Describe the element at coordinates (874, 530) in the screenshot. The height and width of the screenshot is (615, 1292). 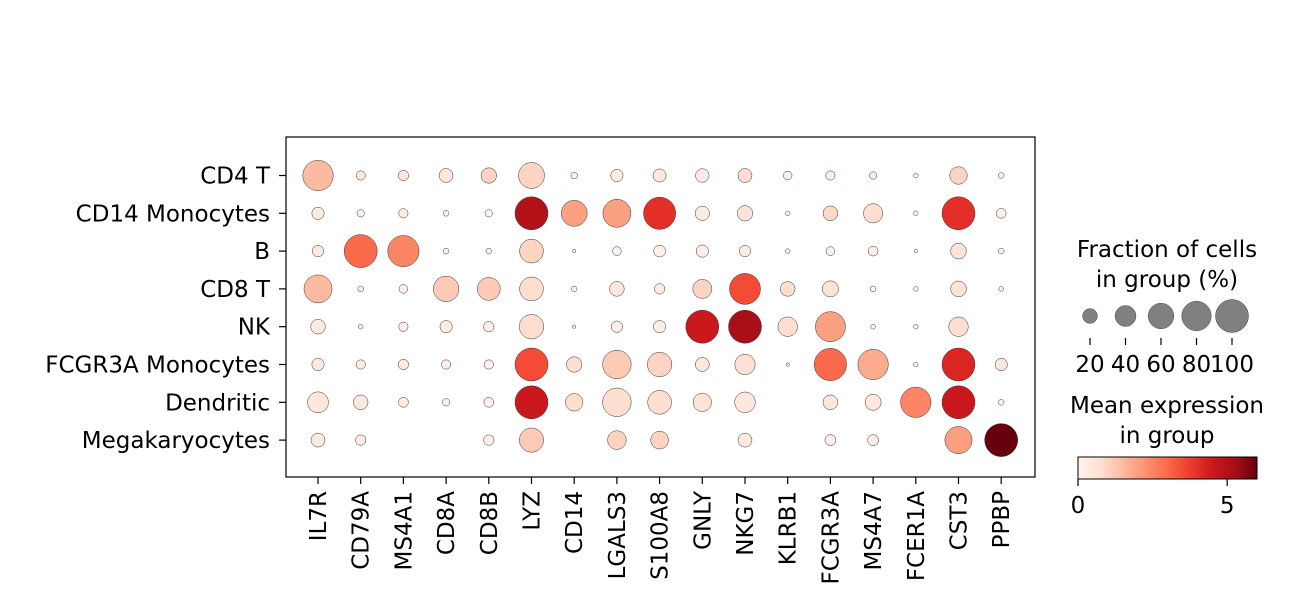
I see `x-tick-label: MS4A7` at that location.